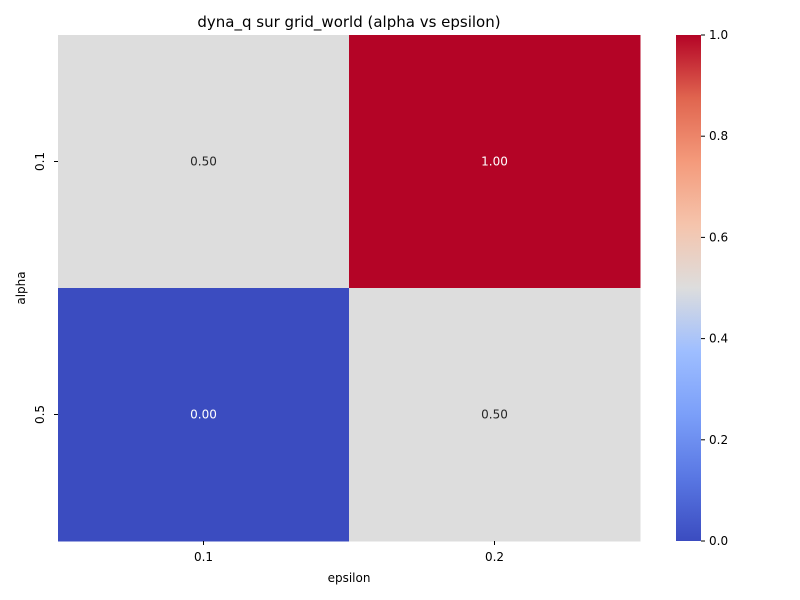 This screenshot has height=600, width=800. Describe the element at coordinates (718, 237) in the screenshot. I see `colorbar-tick-label: 0.6` at that location.